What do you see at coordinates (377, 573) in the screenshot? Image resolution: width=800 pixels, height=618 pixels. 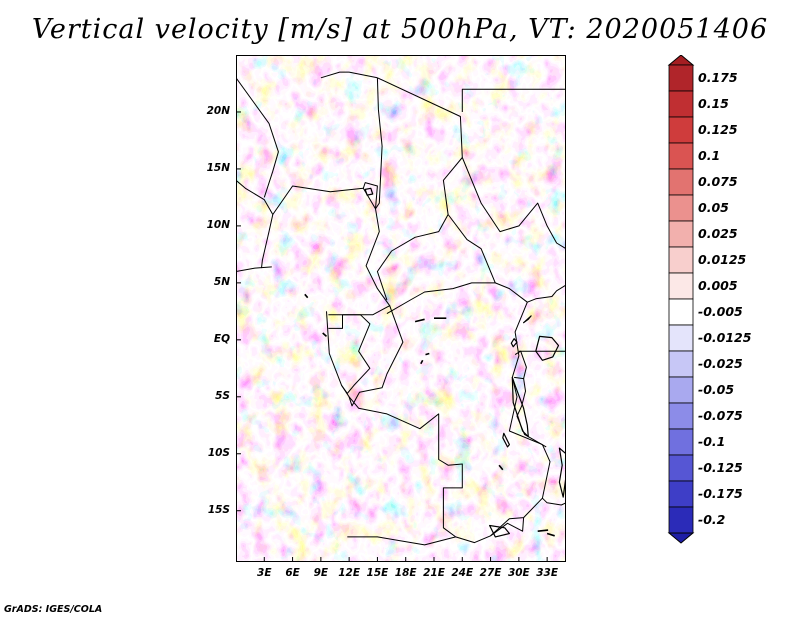 I see `lon-tick-label: 15E` at bounding box center [377, 573].